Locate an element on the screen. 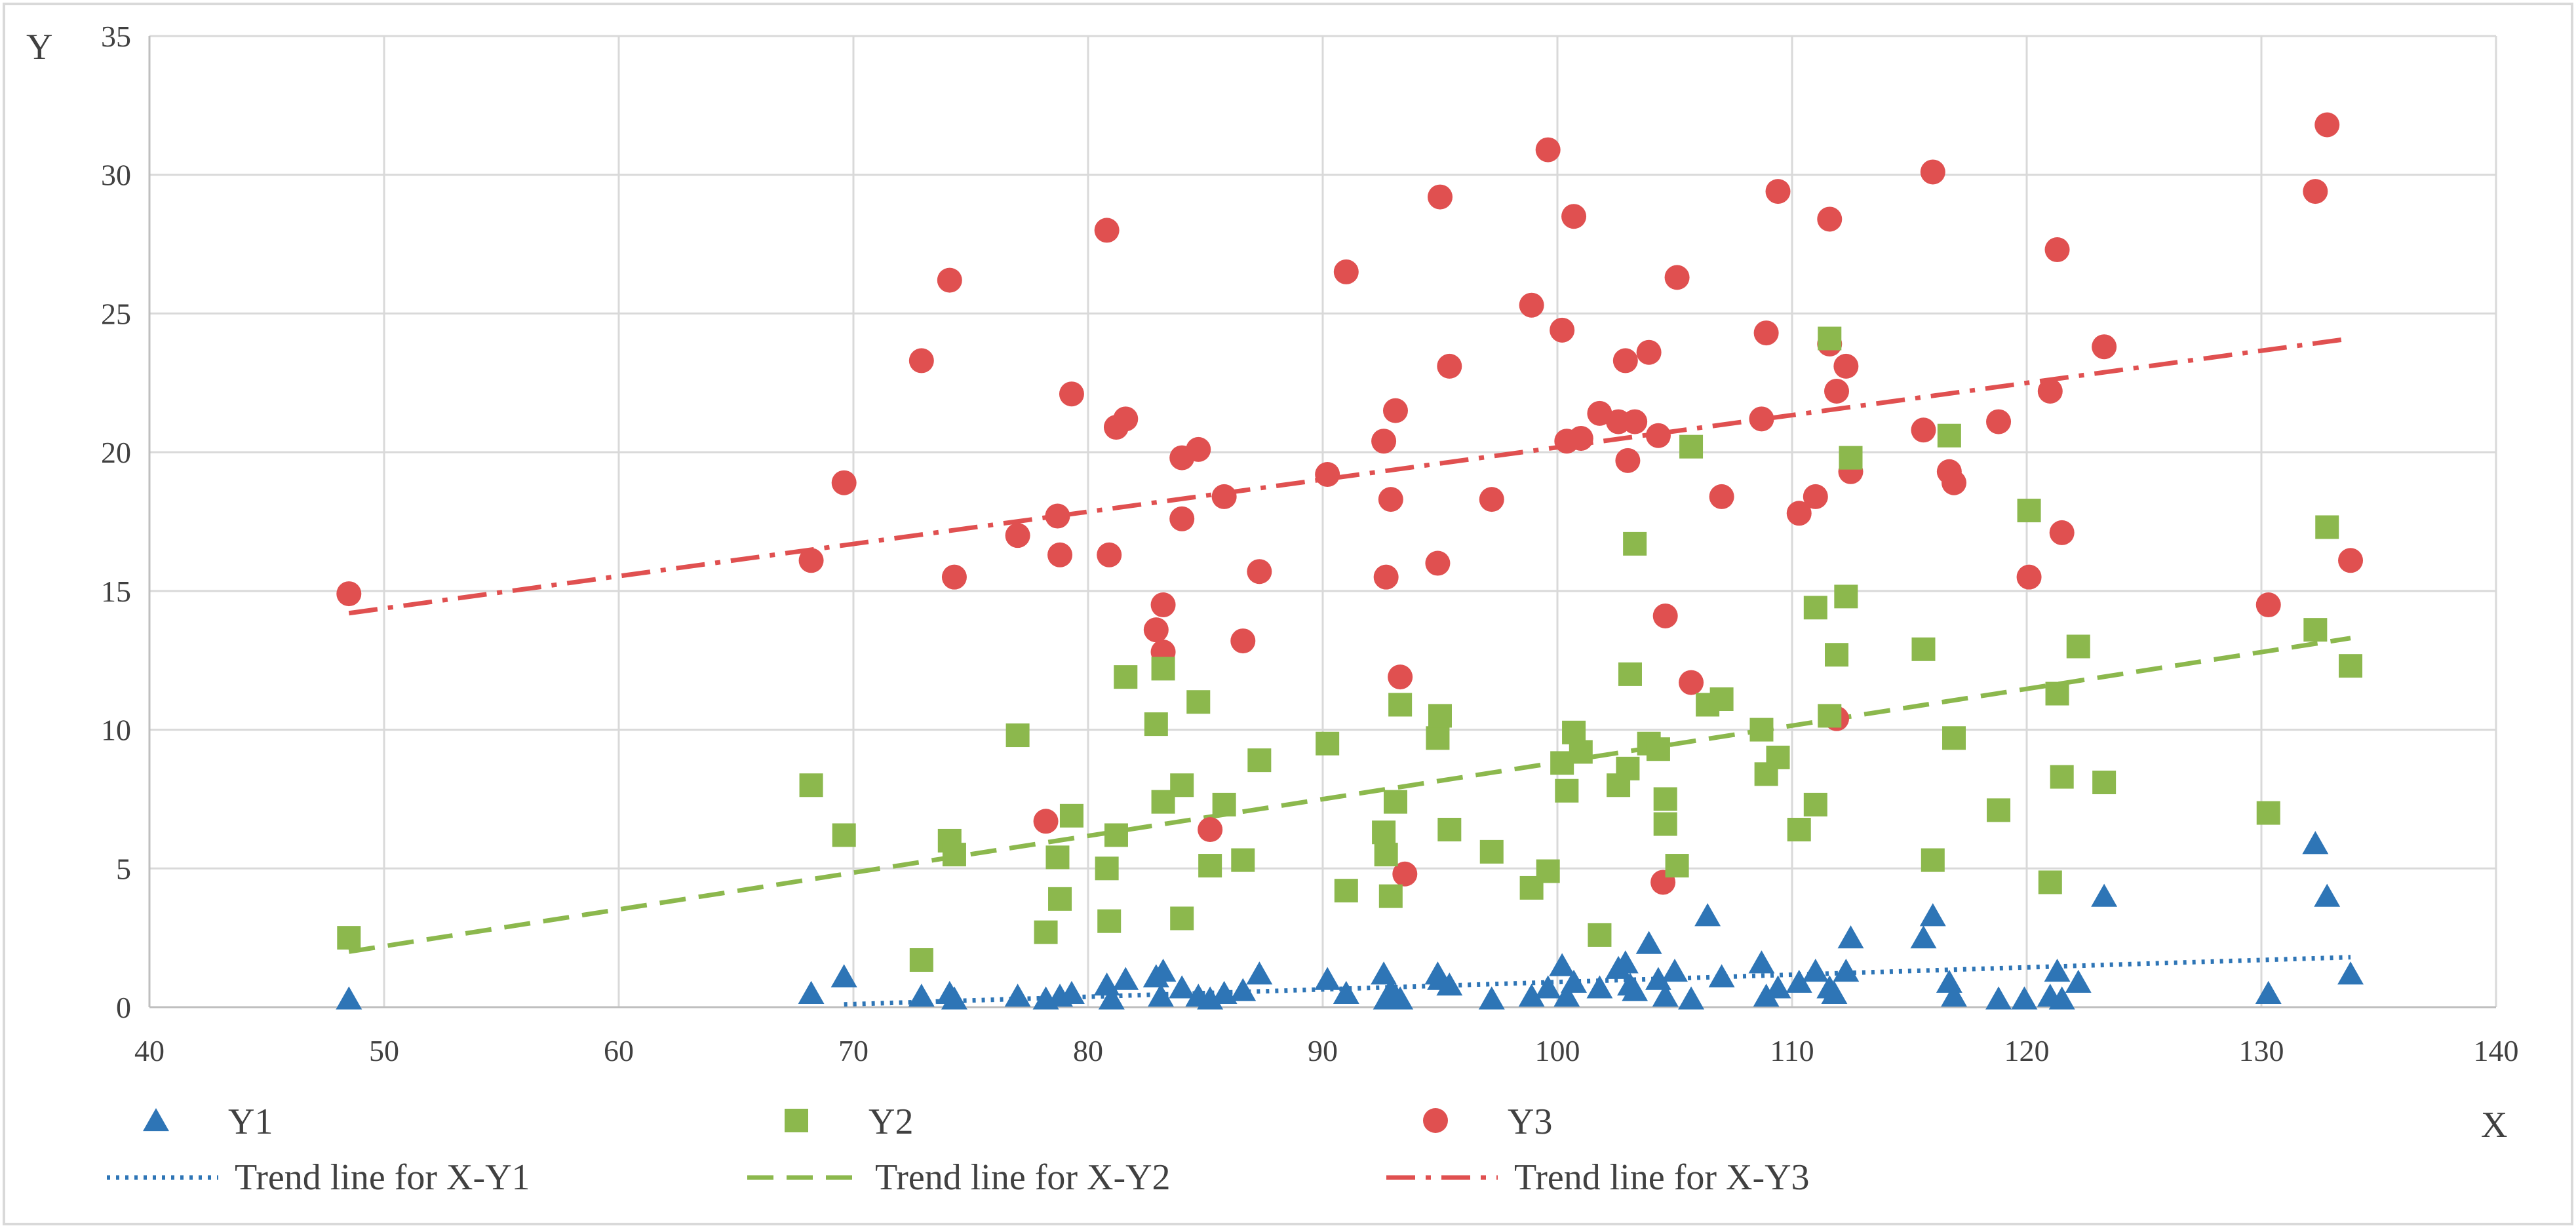  legend-marker-y2 is located at coordinates (796, 1120).